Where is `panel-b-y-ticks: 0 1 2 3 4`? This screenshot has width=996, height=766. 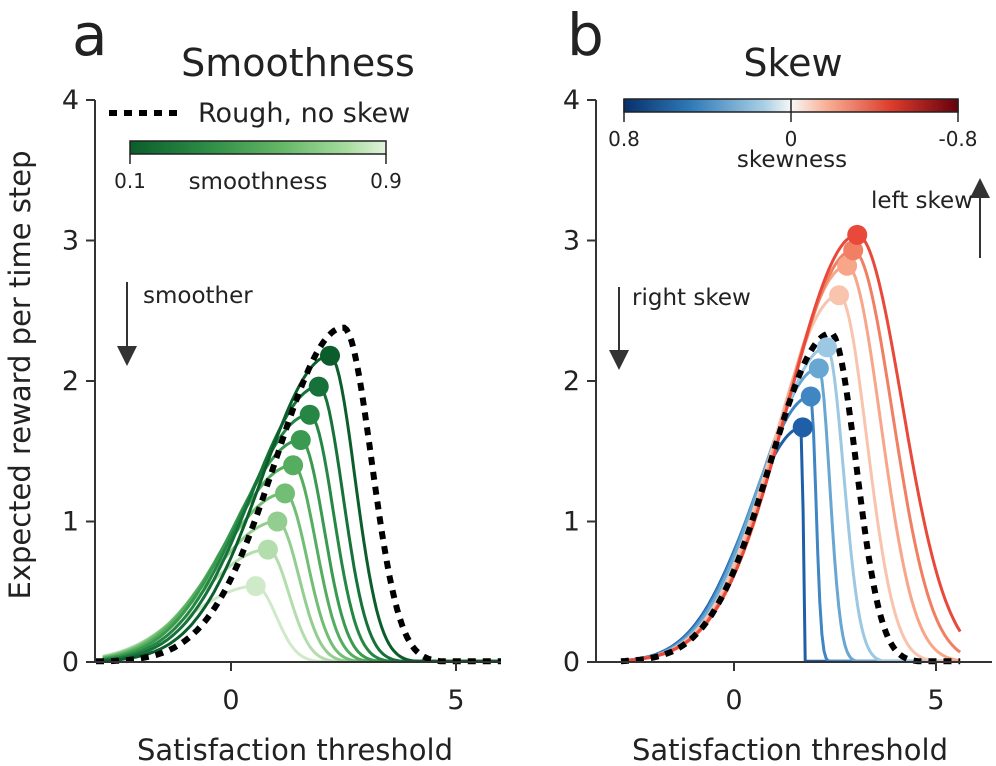
panel-b-y-ticks: 0 1 2 3 4 is located at coordinates (579, 381).